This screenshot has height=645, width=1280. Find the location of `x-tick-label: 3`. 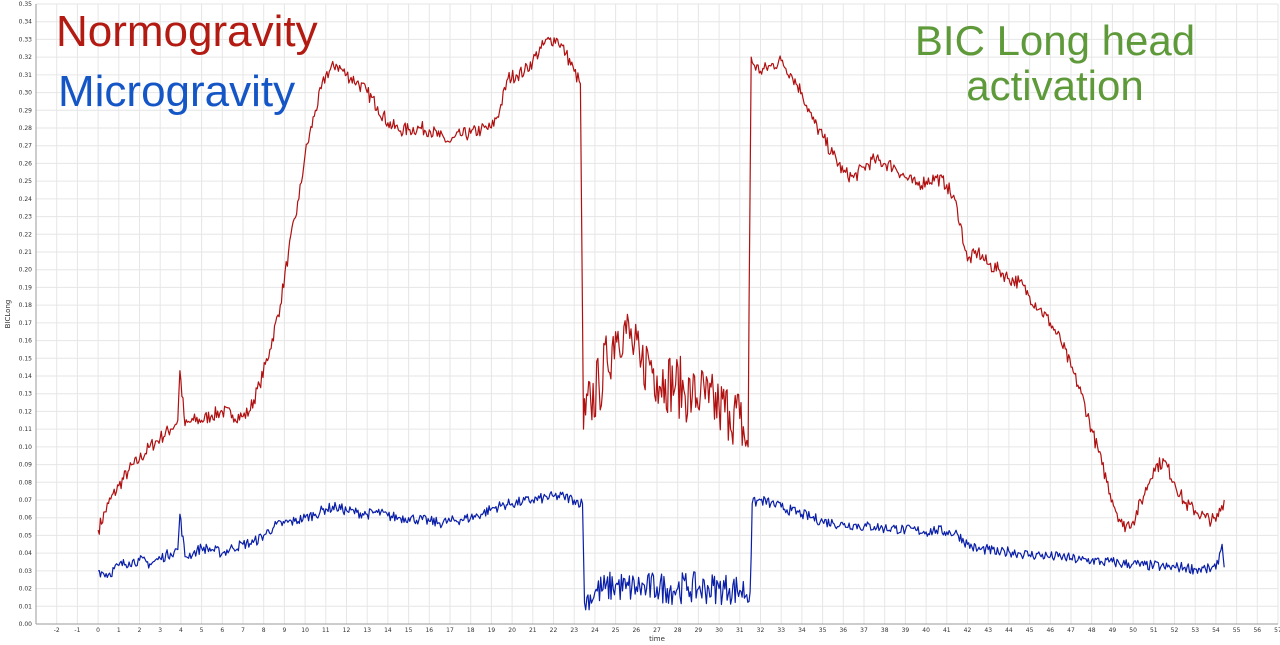

x-tick-label: 3 is located at coordinates (160, 630).